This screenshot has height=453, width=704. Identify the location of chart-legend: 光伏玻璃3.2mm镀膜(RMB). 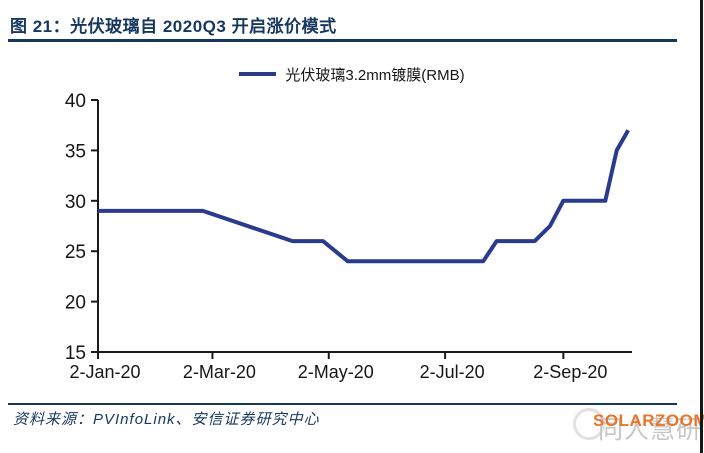
(352, 74).